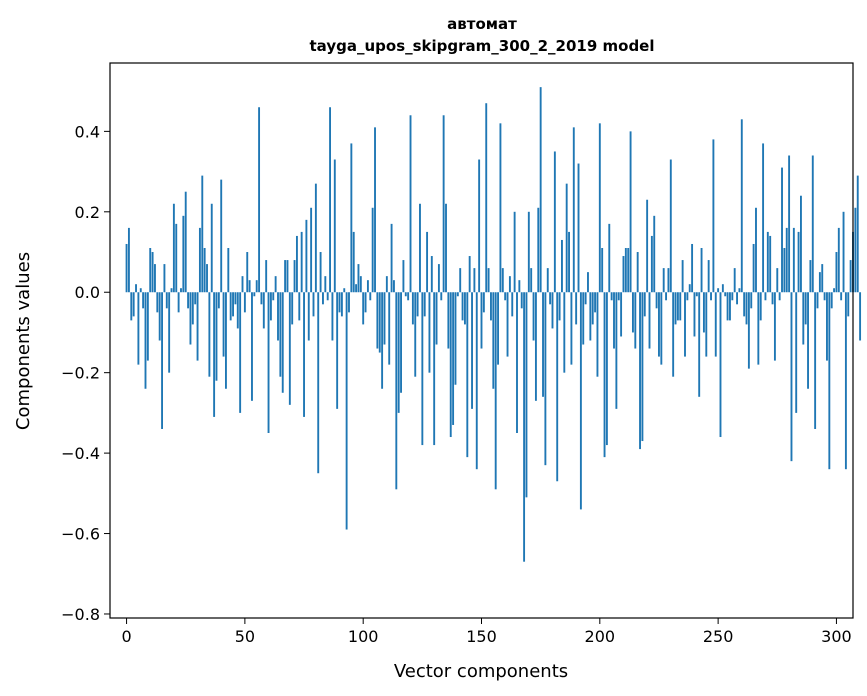 Image resolution: width=867 pixels, height=696 pixels. I want to click on x-axis-label: Vector components, so click(481, 671).